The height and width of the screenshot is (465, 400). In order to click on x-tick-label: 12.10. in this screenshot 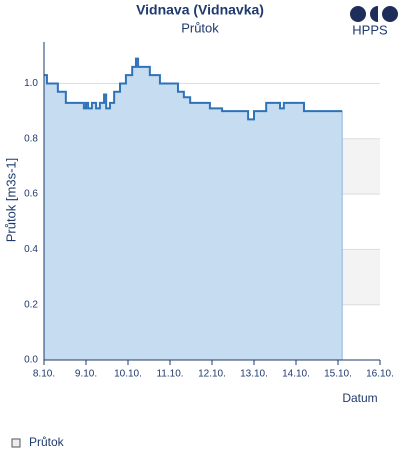, I will do `click(212, 374)`.